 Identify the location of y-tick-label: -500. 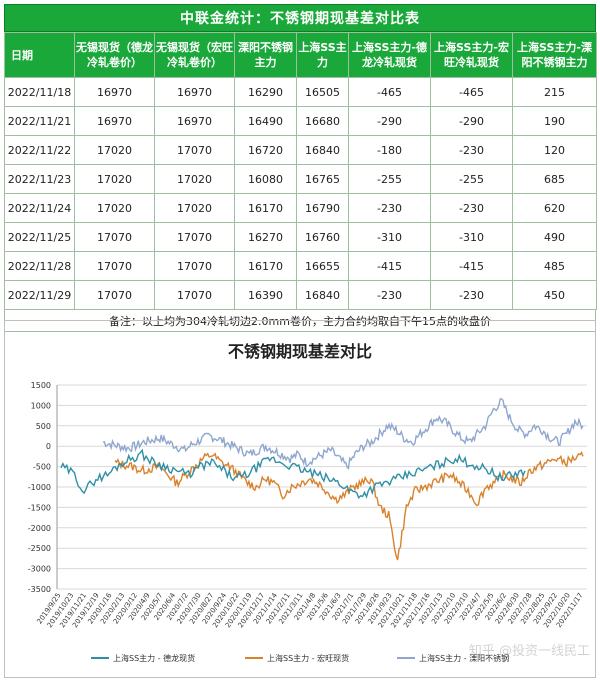
(42, 467).